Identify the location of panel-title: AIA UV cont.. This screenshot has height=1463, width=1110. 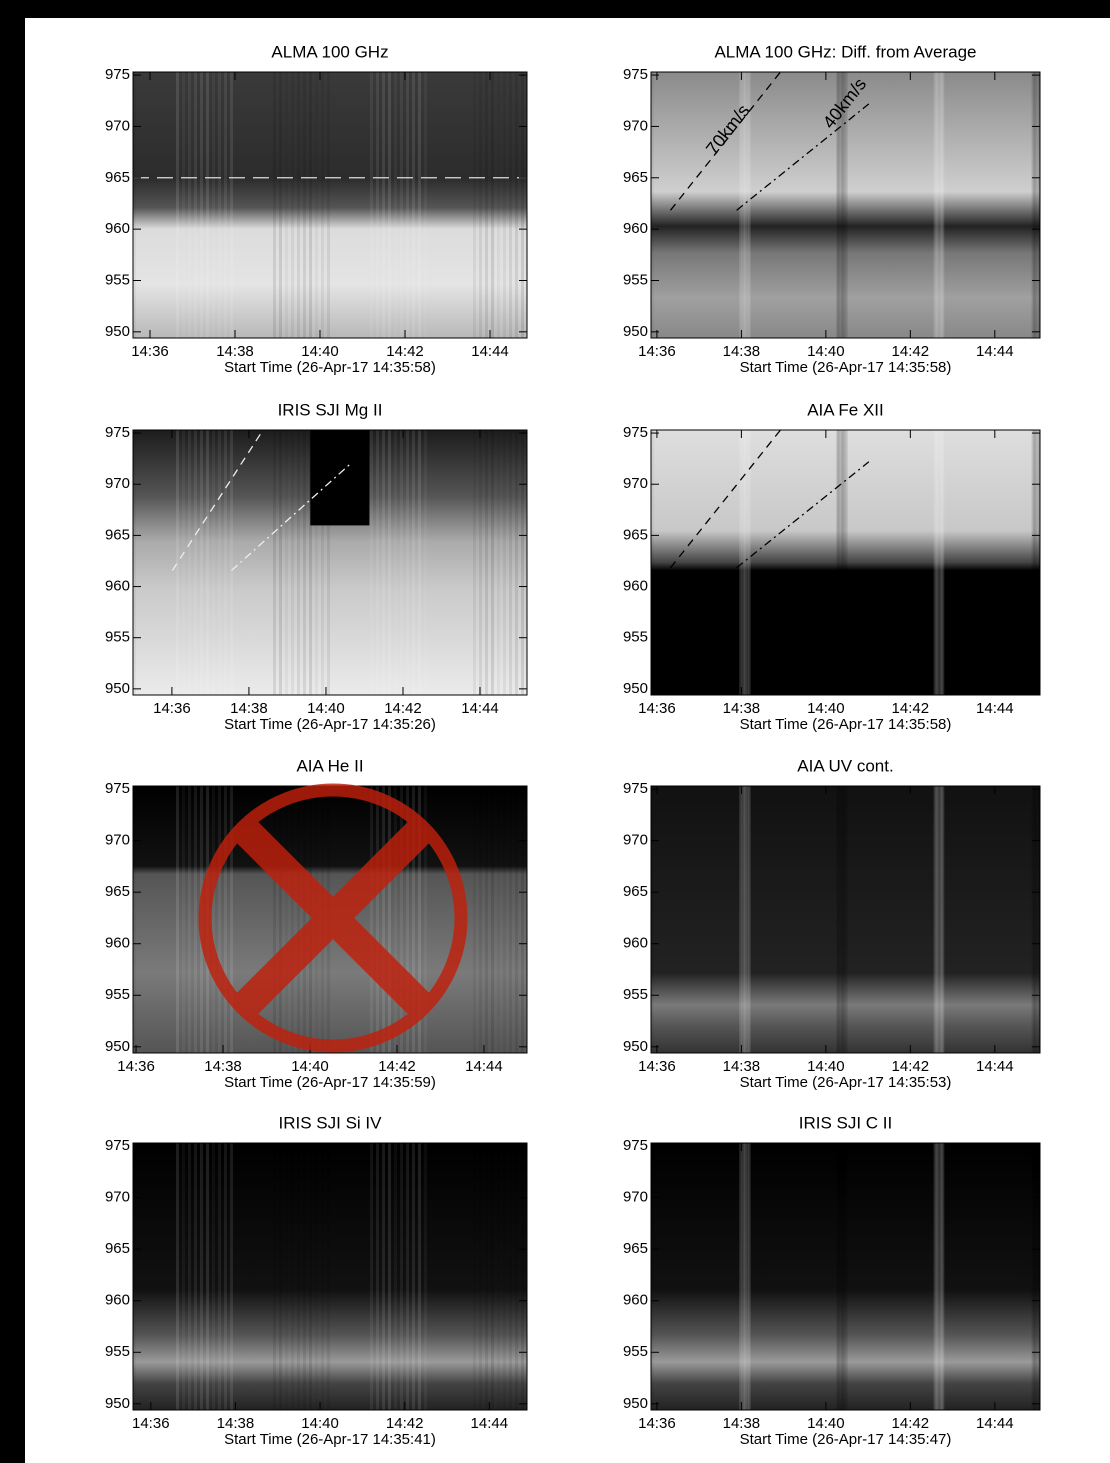
(845, 765).